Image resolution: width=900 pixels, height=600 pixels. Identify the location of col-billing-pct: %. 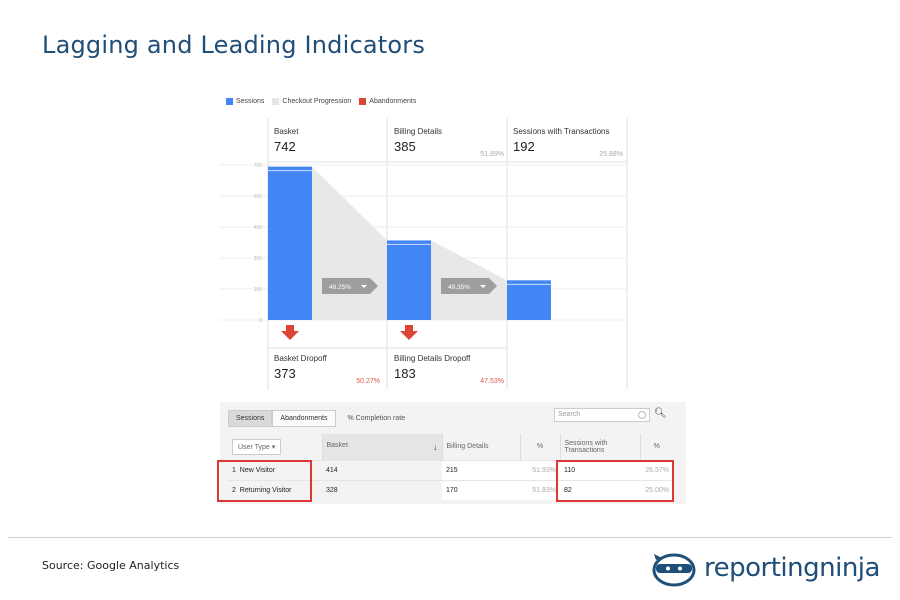
(540, 447).